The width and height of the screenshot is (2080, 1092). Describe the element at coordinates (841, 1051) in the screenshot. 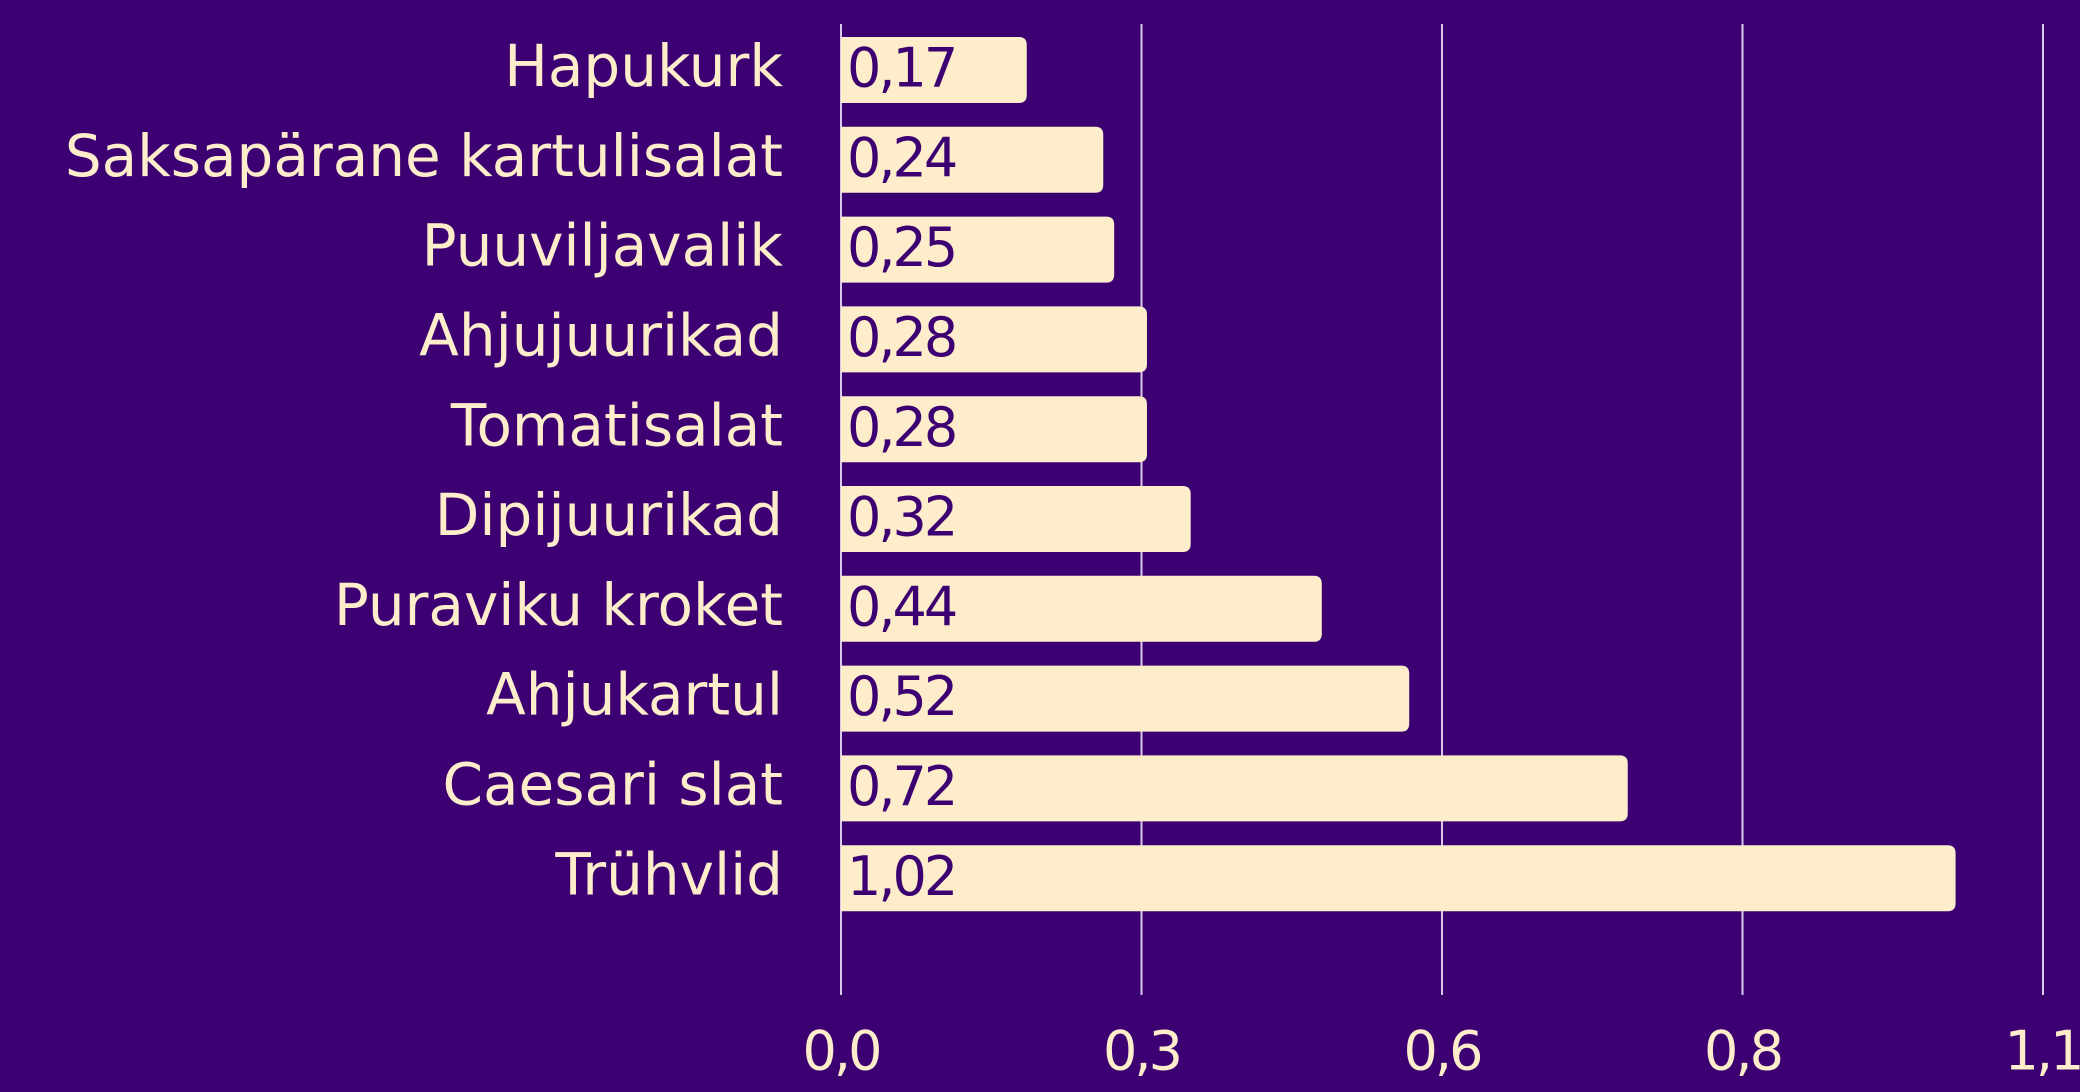

I see `x-tick-label: 0,0` at that location.